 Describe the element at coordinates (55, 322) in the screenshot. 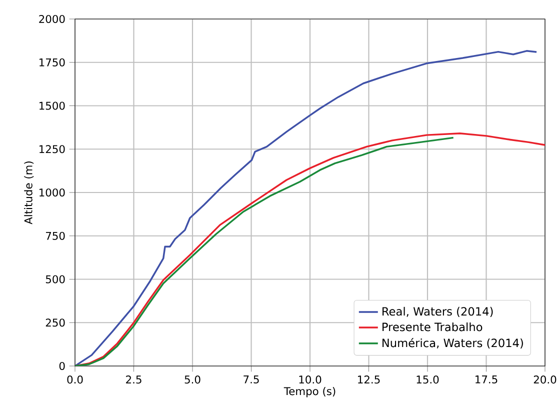

I see `y-tick-label: 250` at that location.